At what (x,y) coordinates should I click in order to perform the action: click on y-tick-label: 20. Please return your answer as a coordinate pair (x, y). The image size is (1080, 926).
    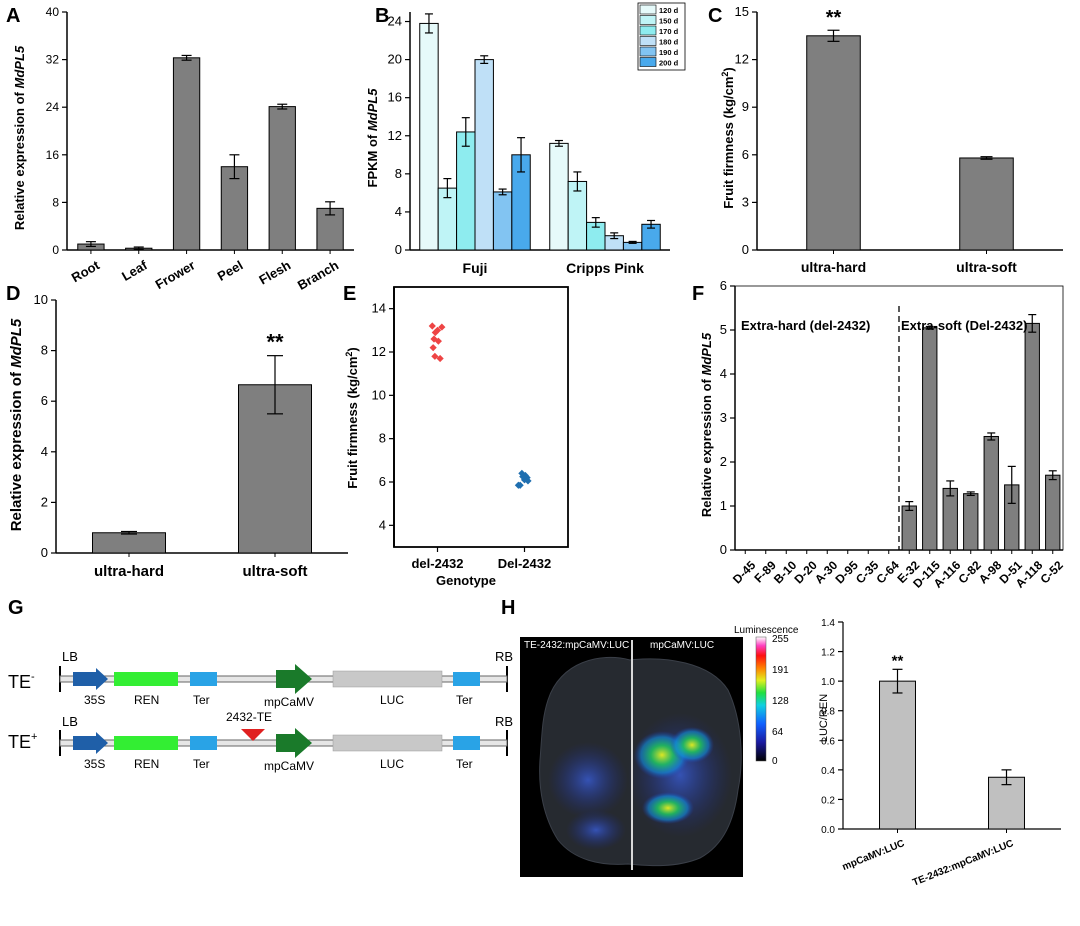
    Looking at the image, I should click on (395, 59).